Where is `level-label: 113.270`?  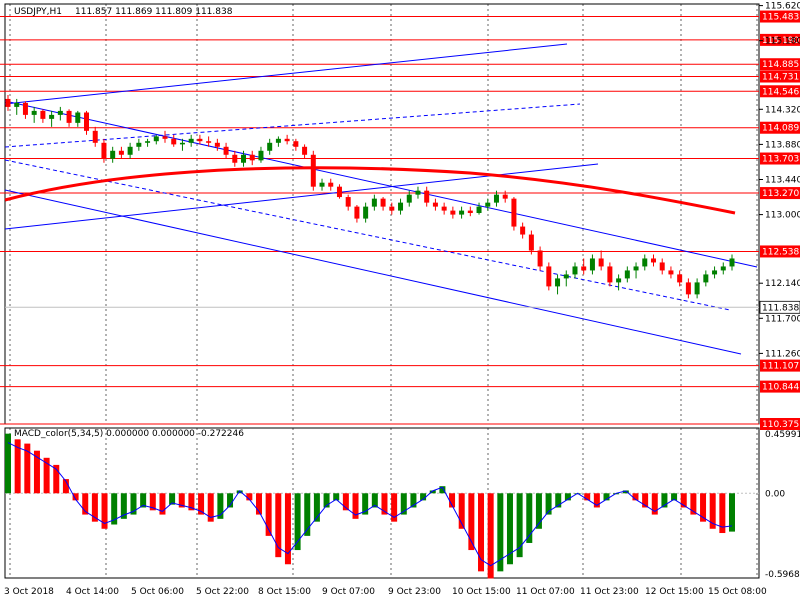 level-label: 113.270 is located at coordinates (780, 194).